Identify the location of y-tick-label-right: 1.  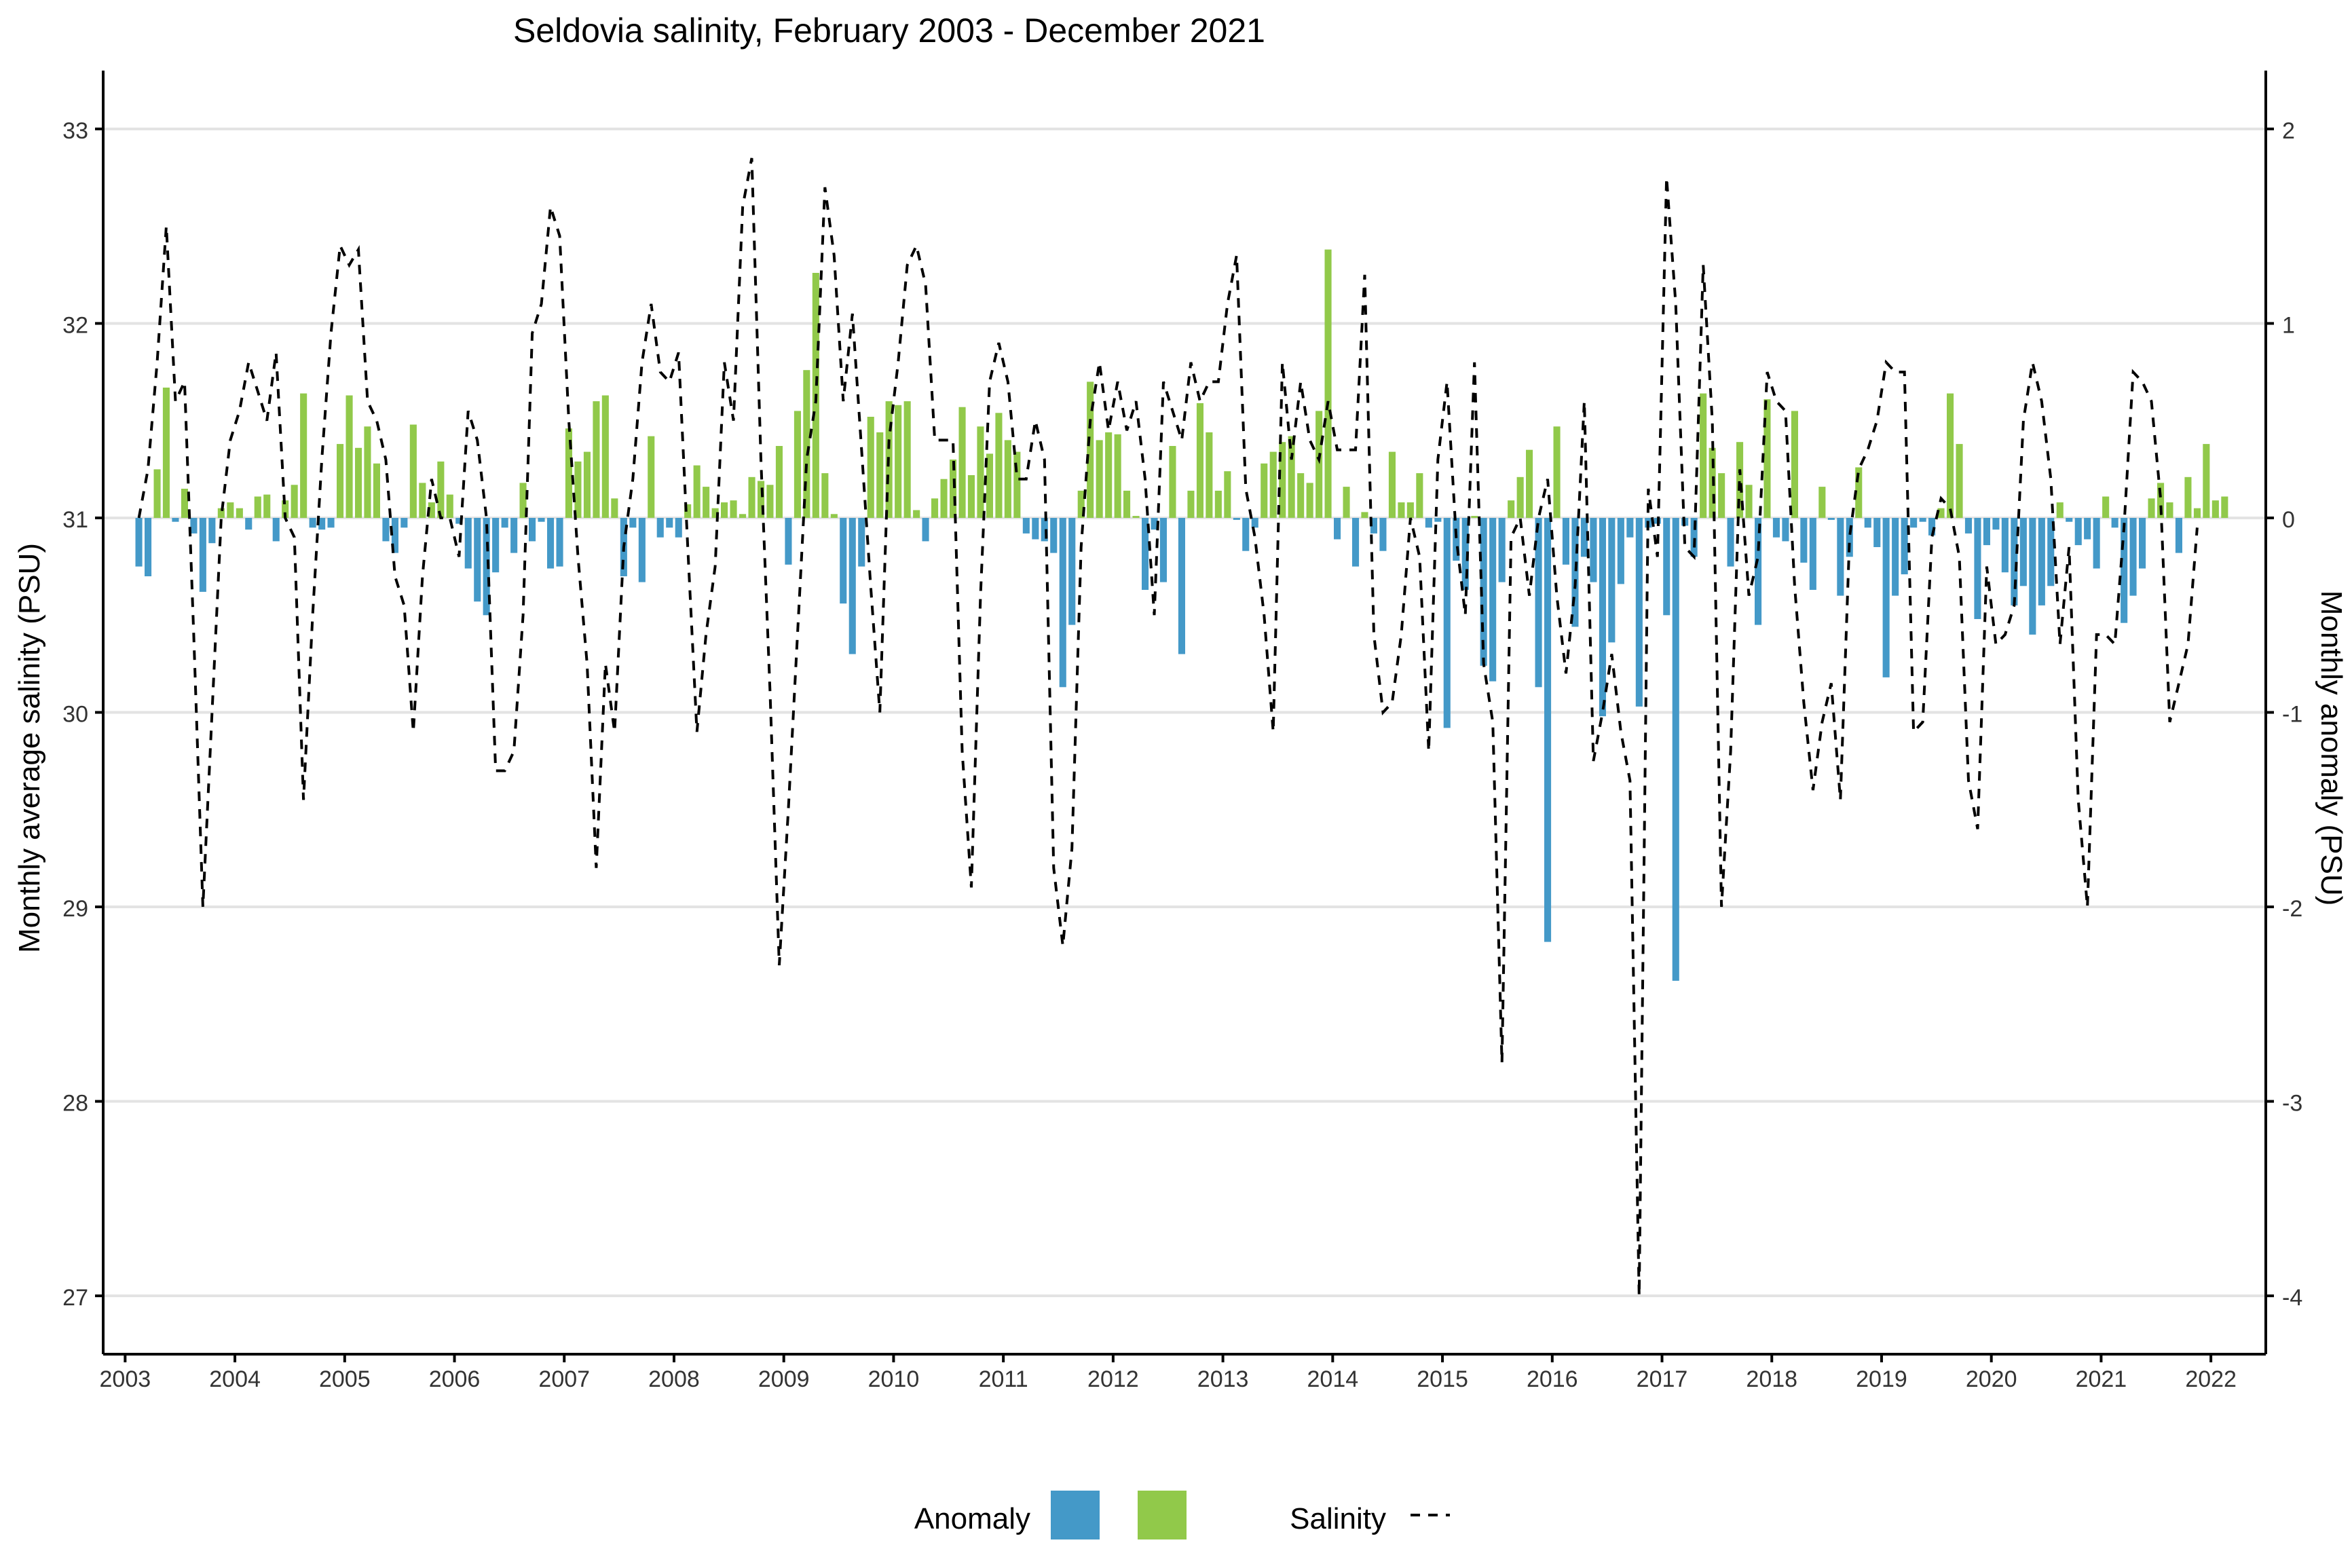
(2289, 325).